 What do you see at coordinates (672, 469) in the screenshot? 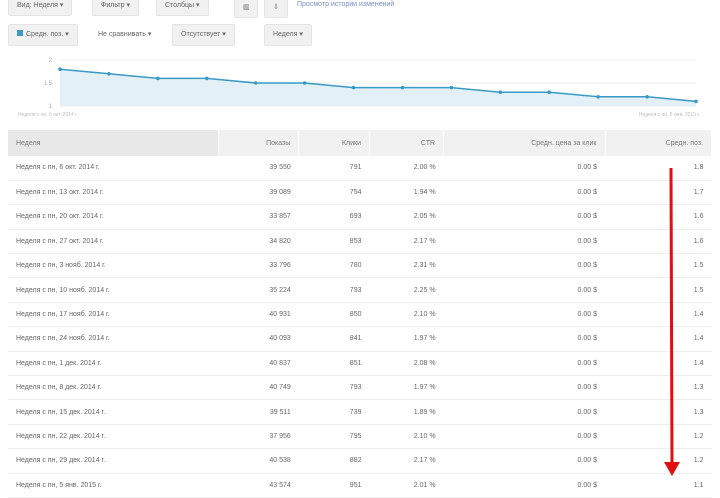
I see `arrow-head` at bounding box center [672, 469].